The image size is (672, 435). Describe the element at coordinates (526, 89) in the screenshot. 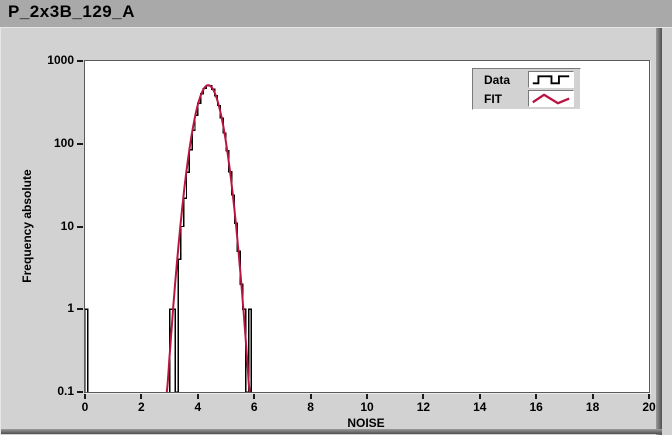

I see `plot-legend: Data FIT` at that location.